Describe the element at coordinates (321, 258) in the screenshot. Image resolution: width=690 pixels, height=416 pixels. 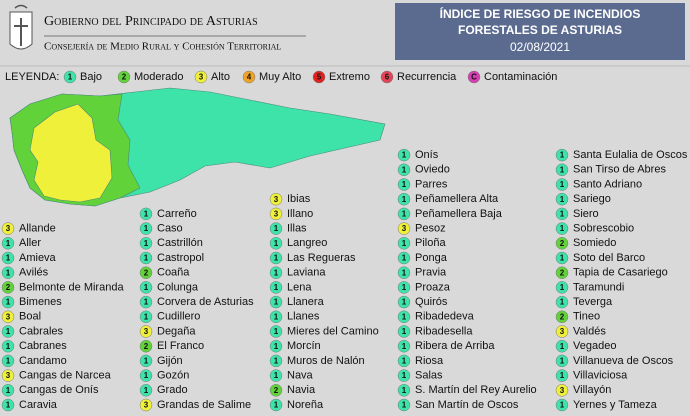
I see `municipality: Las Regueras` at that location.